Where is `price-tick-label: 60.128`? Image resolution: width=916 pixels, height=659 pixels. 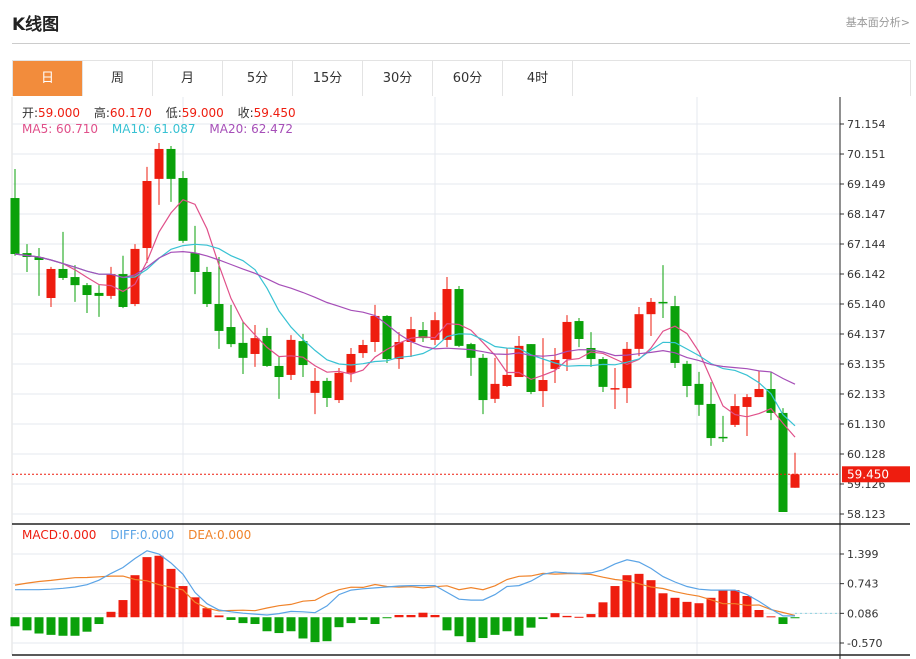
price-tick-label: 60.128 is located at coordinates (866, 454).